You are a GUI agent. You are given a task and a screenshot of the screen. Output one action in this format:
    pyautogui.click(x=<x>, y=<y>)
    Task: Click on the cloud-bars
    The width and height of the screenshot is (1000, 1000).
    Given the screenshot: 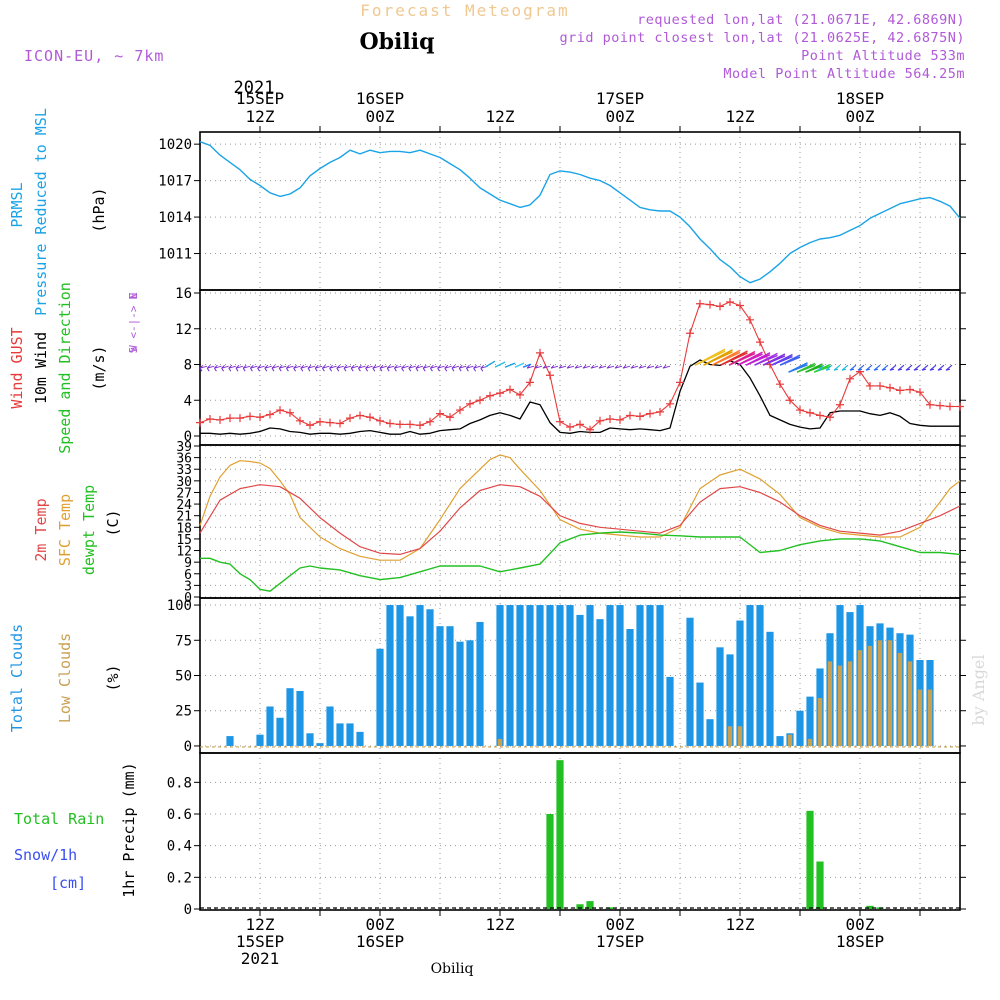 What is the action you would take?
    pyautogui.click(x=580, y=676)
    